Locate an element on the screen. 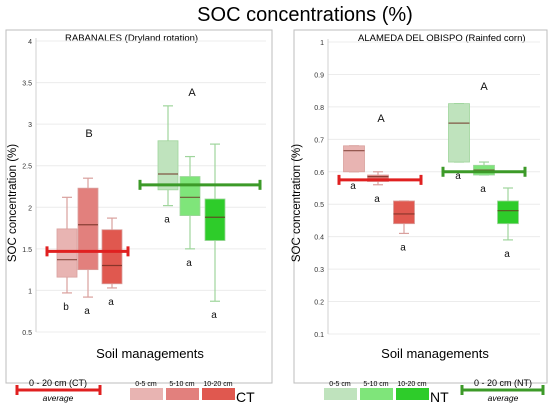 This screenshot has width=550, height=410. nt-depth-legend: 0-5 cm 5-10 cm 10-20 cm NT is located at coordinates (386, 393).